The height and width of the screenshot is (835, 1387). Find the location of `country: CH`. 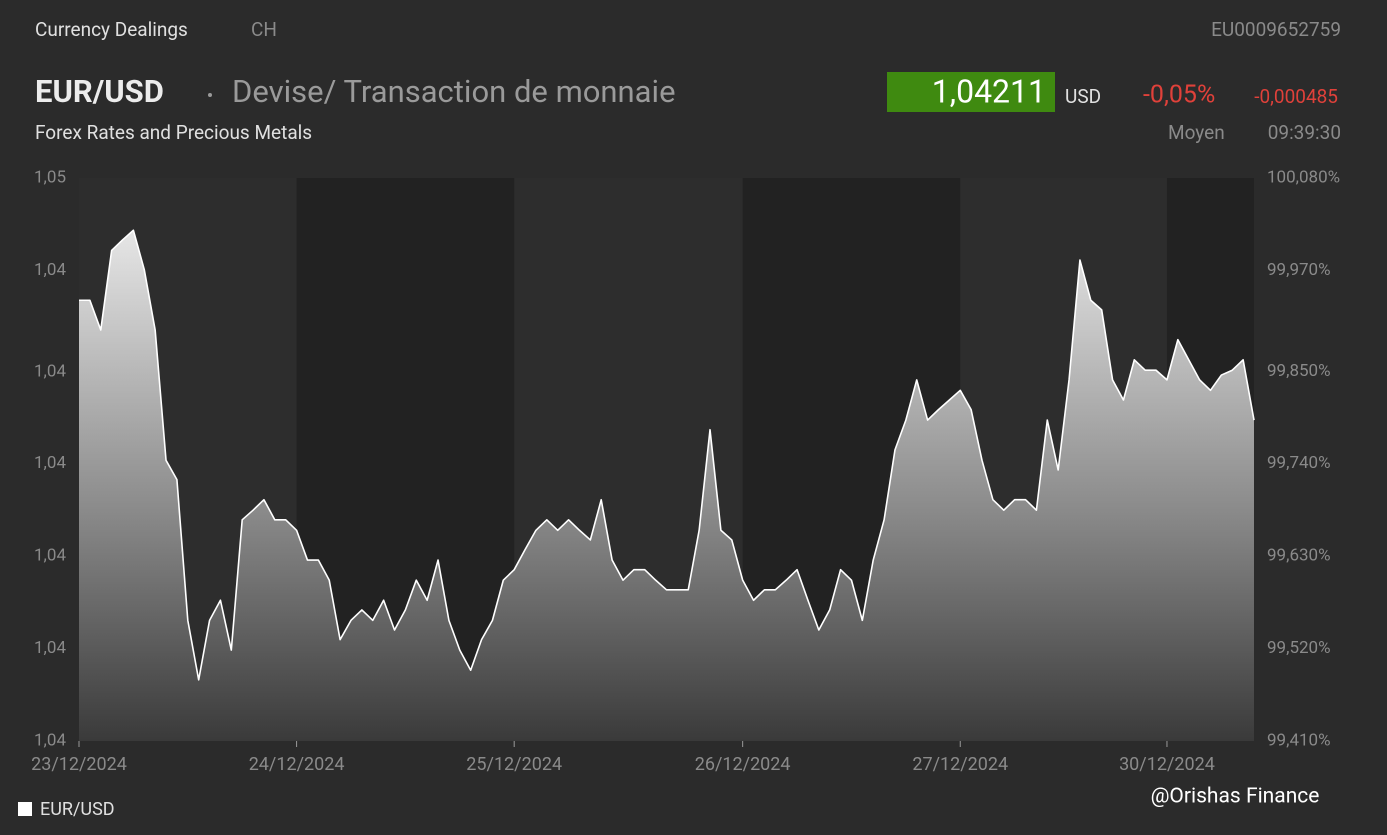

country: CH is located at coordinates (264, 29).